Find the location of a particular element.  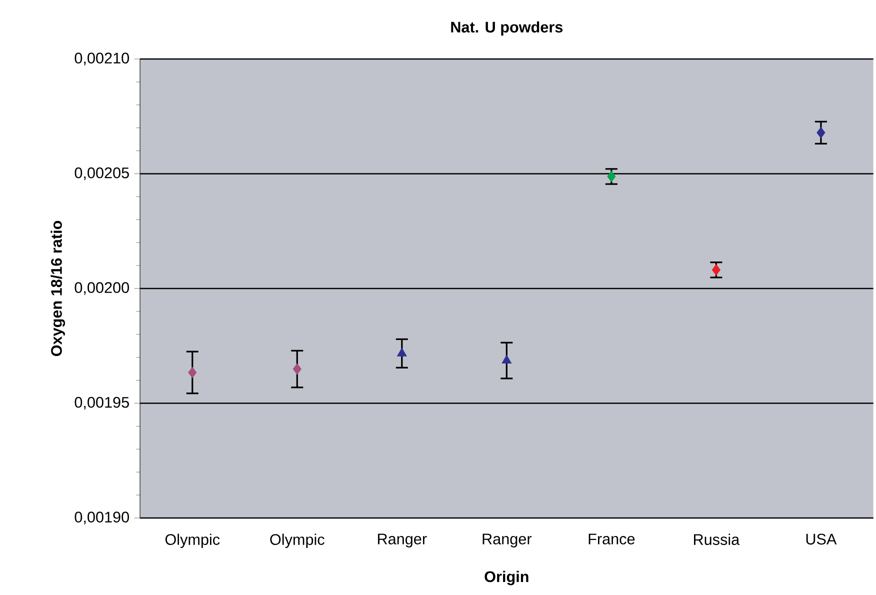

y-tick-label: 0,00210 is located at coordinates (101, 59).